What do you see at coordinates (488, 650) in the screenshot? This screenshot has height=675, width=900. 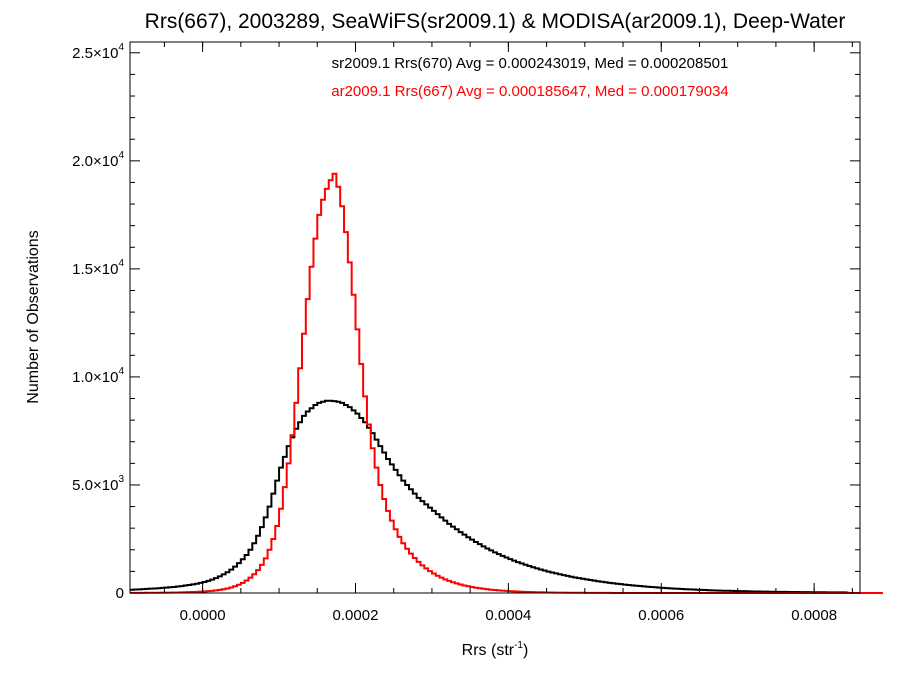 I see `x-axis-label-main: Rrs (str` at bounding box center [488, 650].